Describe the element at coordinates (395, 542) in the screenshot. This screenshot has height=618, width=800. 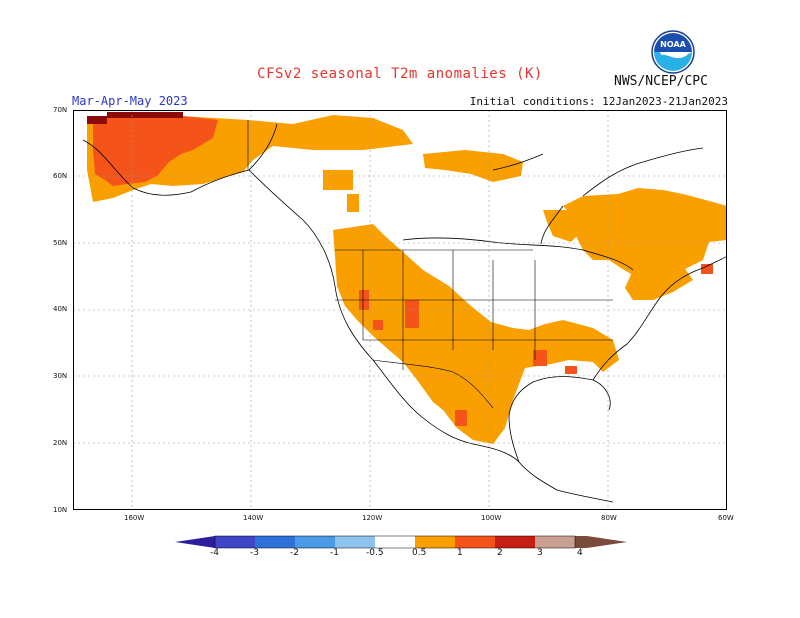
I see `colorbar-swatch-neutral` at that location.